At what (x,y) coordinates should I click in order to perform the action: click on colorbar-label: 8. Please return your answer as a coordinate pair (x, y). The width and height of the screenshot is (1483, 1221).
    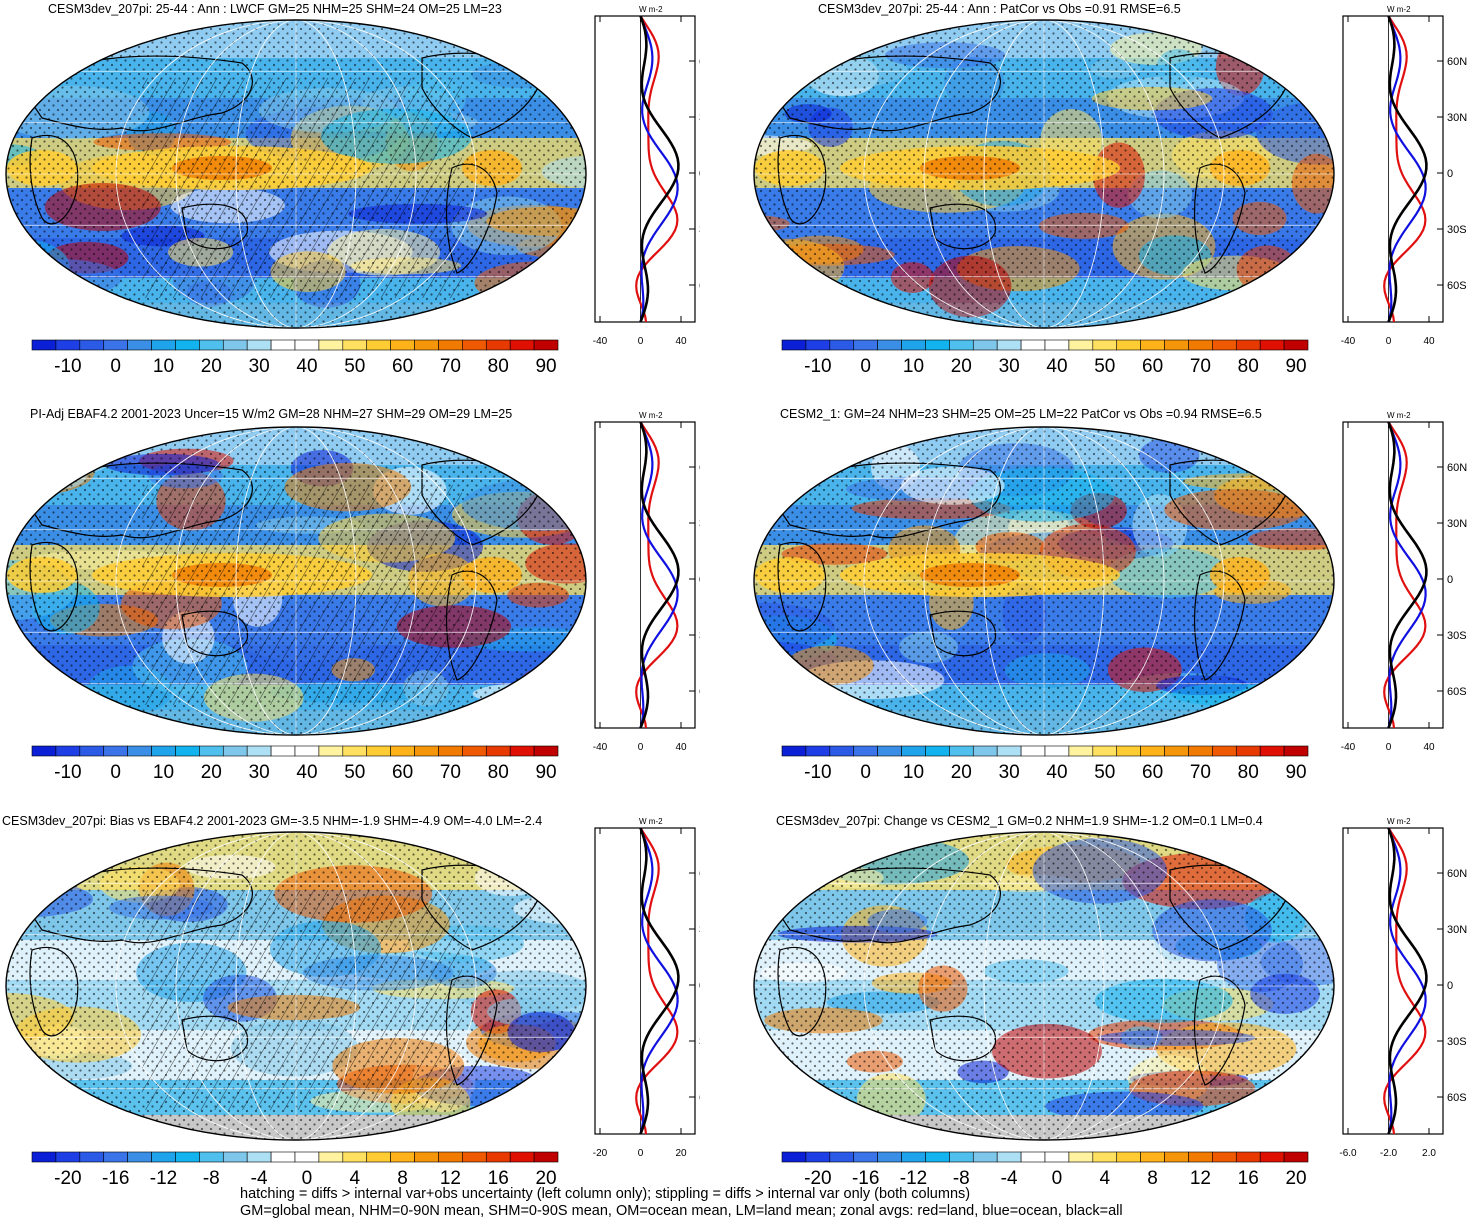
    Looking at the image, I should click on (1152, 1178).